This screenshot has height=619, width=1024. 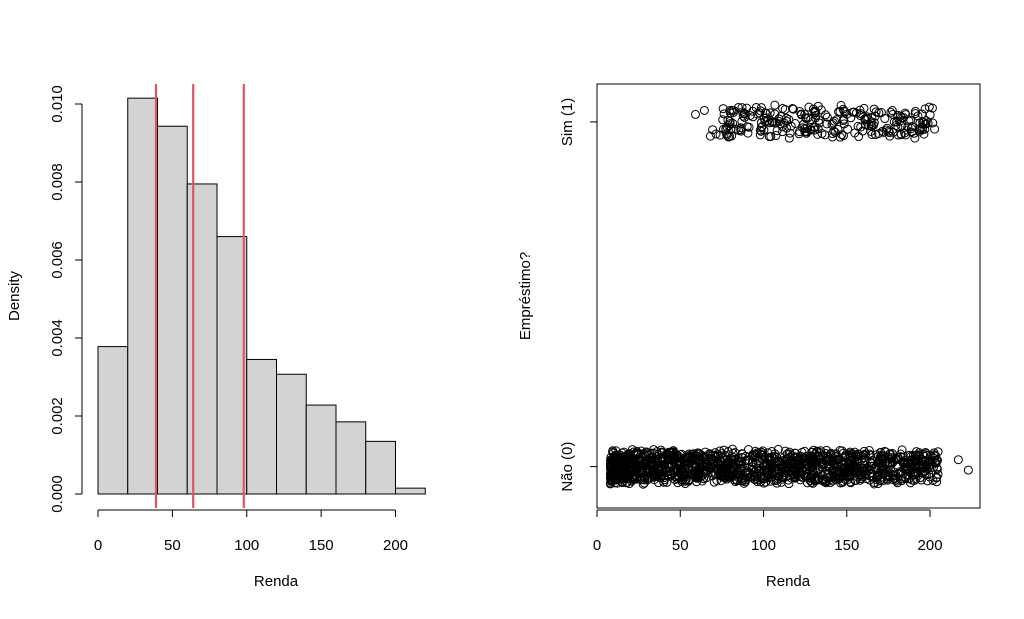 What do you see at coordinates (98, 545) in the screenshot?
I see `x-tick-label: 0` at bounding box center [98, 545].